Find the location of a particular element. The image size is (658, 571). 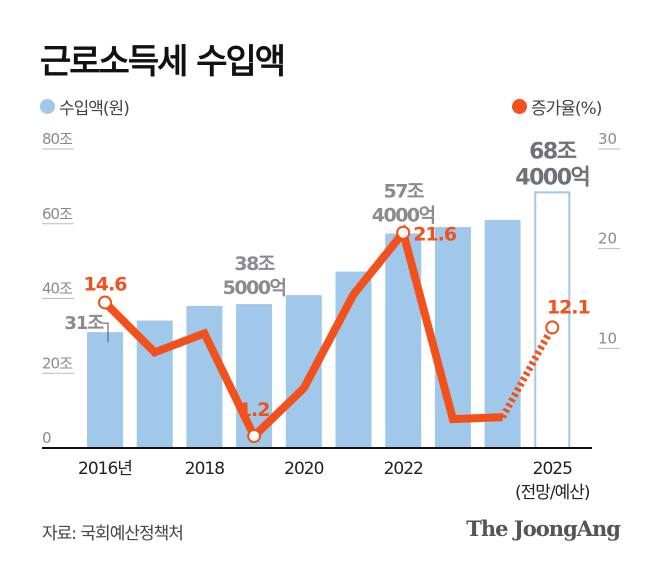

growth-rate-label-2022: 21.6 is located at coordinates (435, 235).